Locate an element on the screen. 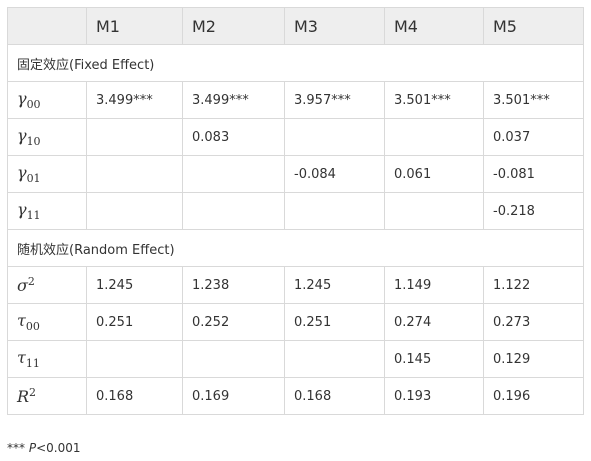 Image resolution: width=591 pixels, height=461 pixels. symbol-subscript: 01 is located at coordinates (33, 178).